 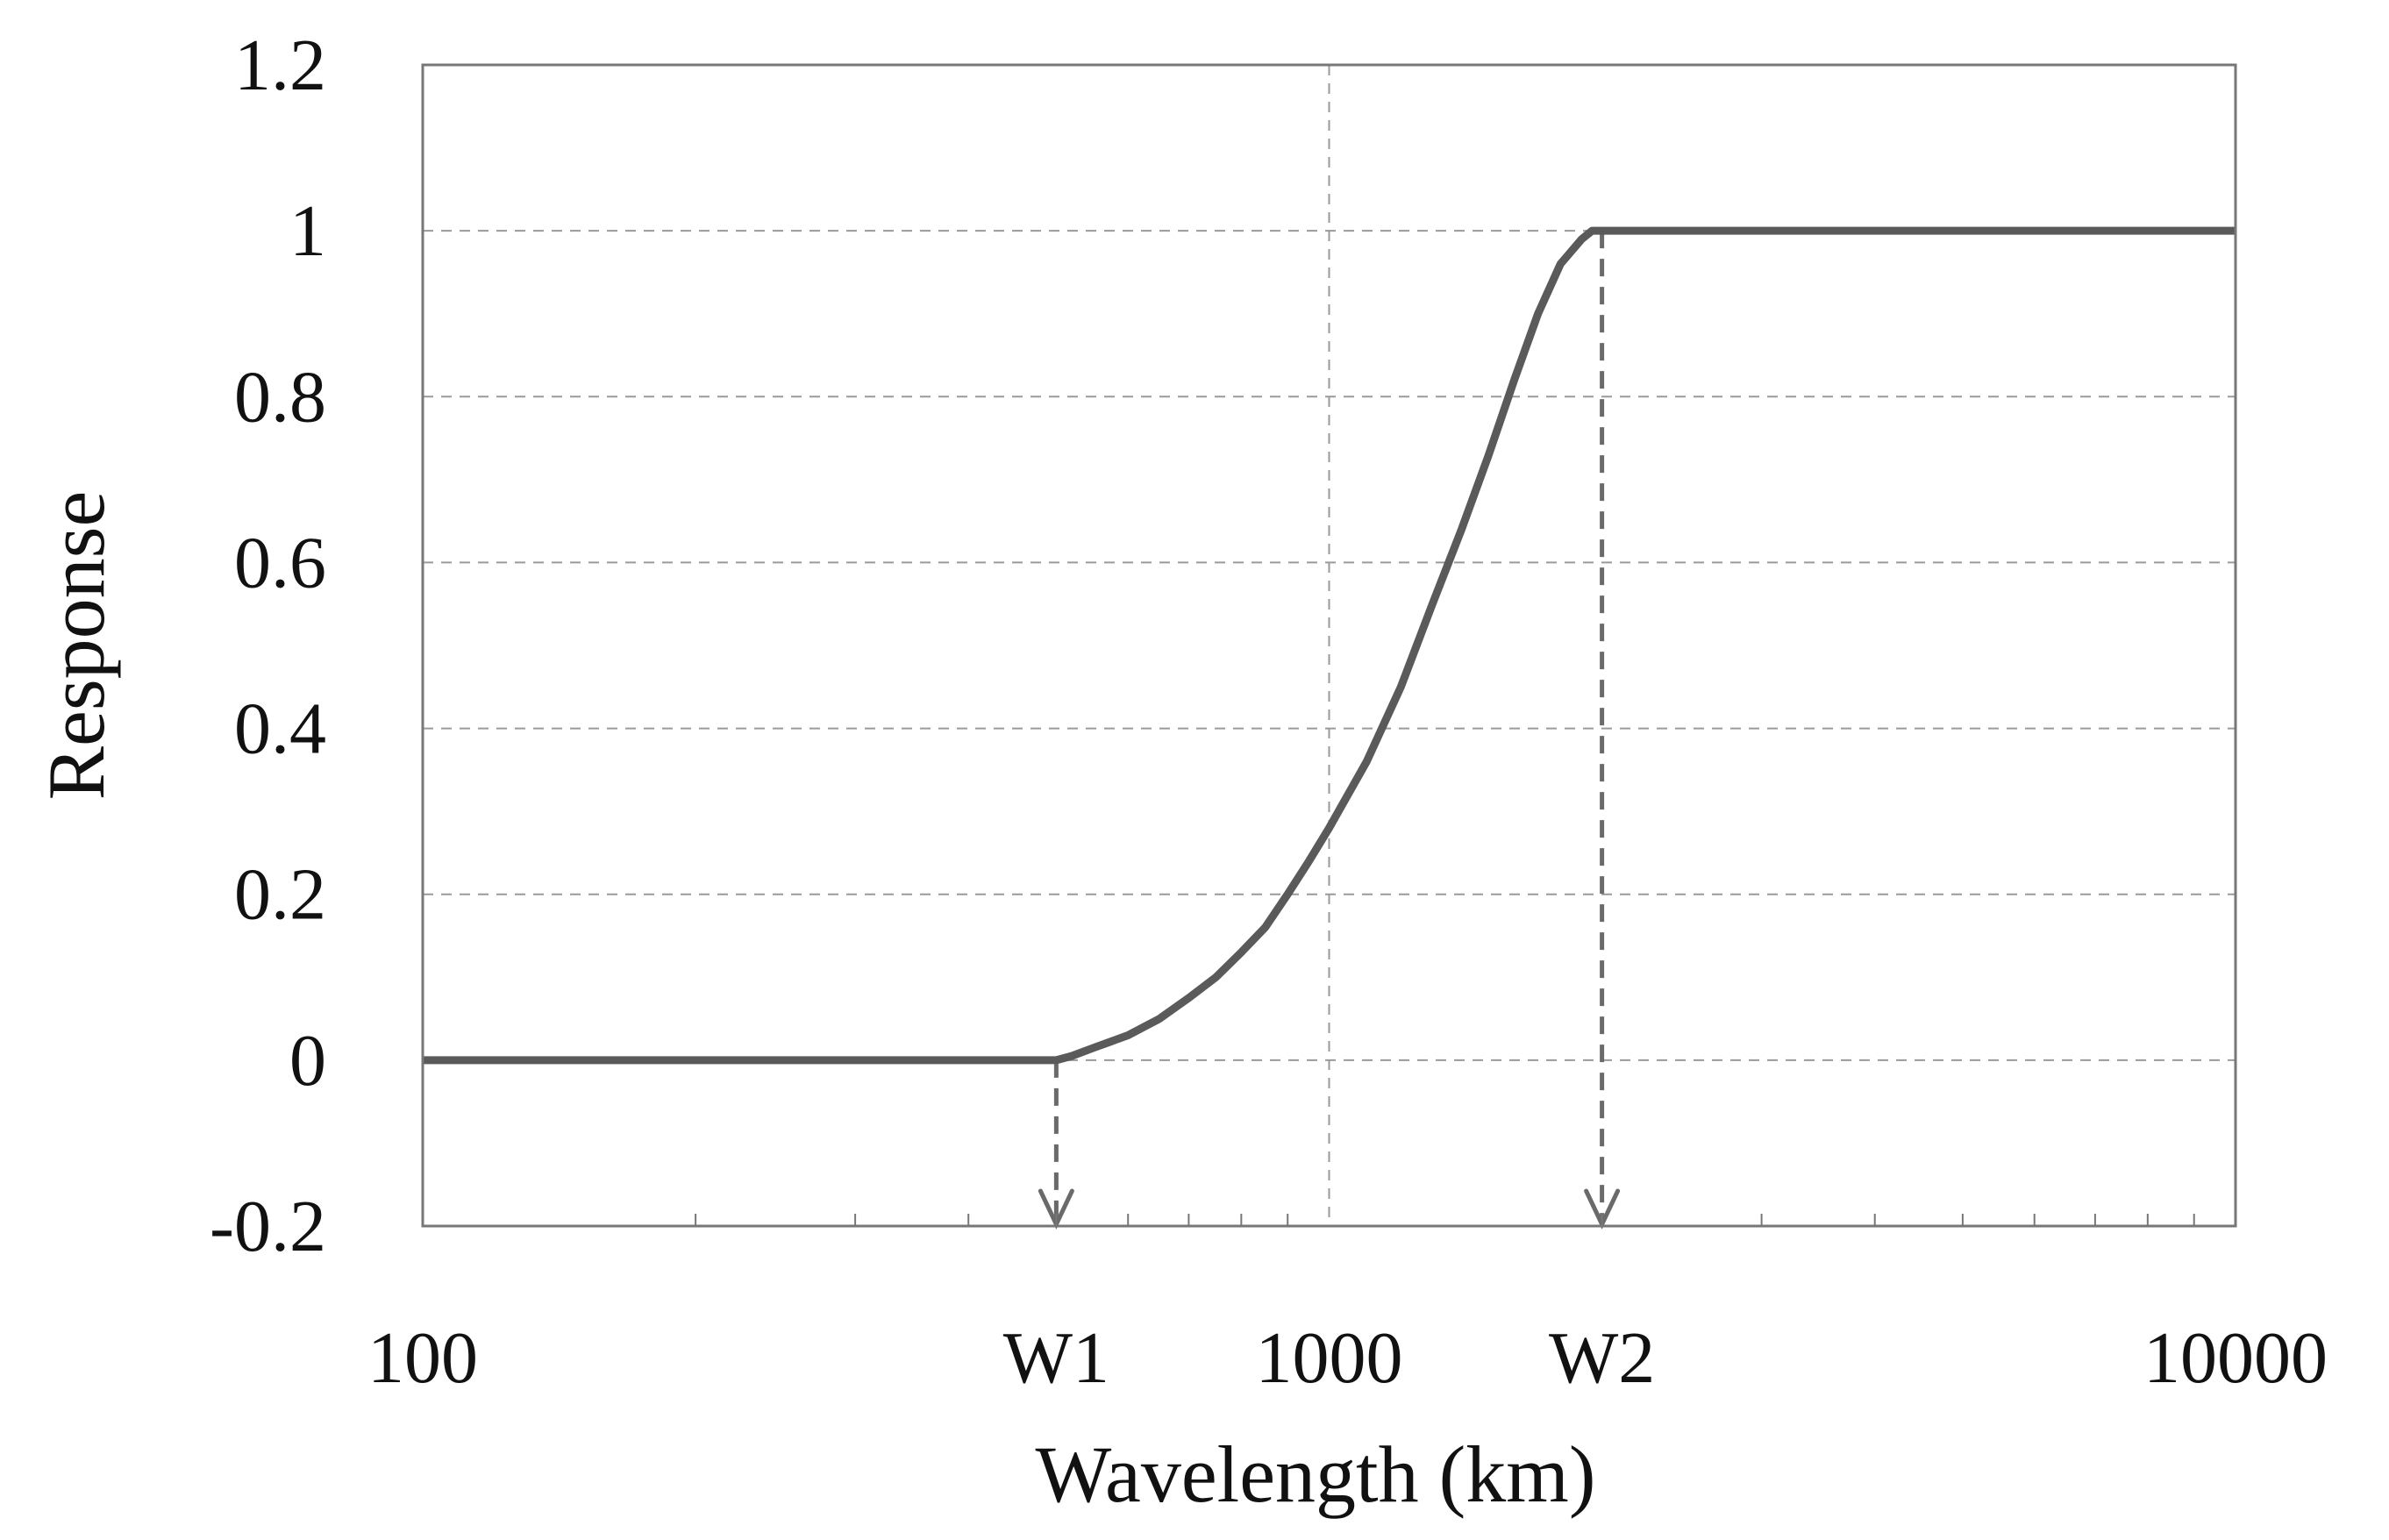 What do you see at coordinates (280, 397) in the screenshot?
I see `y-tick-label: 0.8` at bounding box center [280, 397].